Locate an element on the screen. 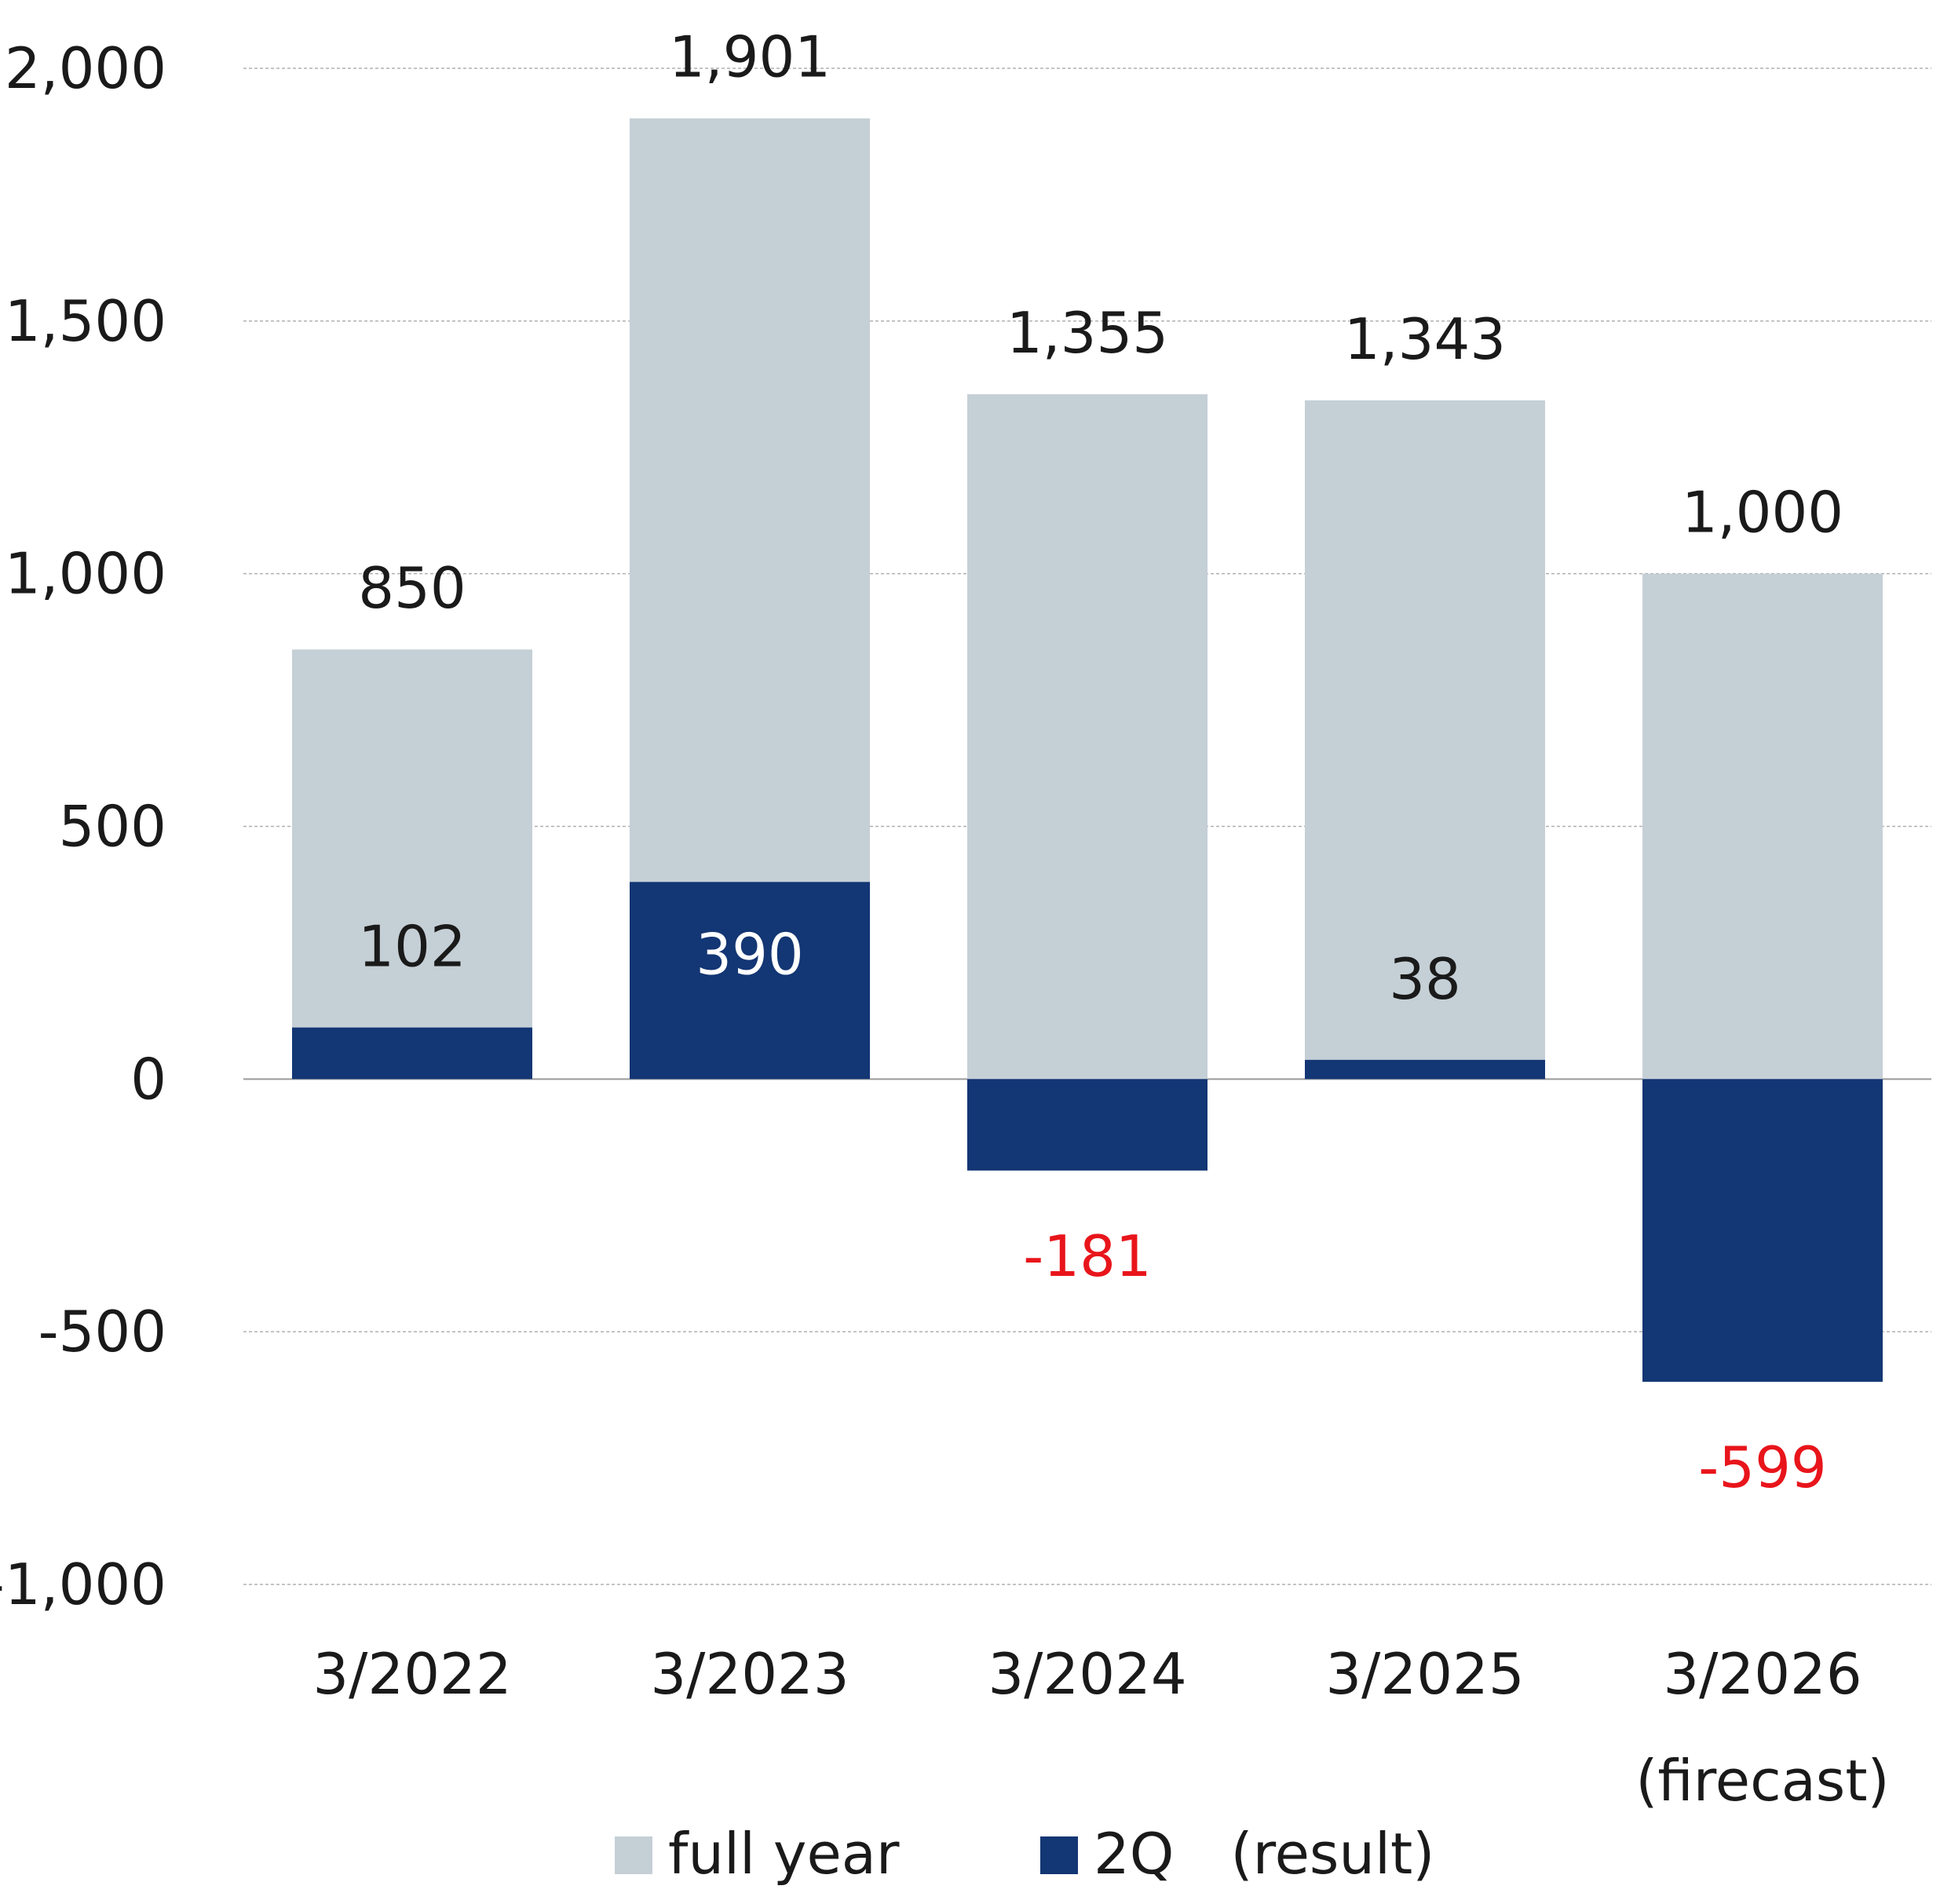 The width and height of the screenshot is (1940, 1904). legend: full year 2Q (result) is located at coordinates (1024, 1854).